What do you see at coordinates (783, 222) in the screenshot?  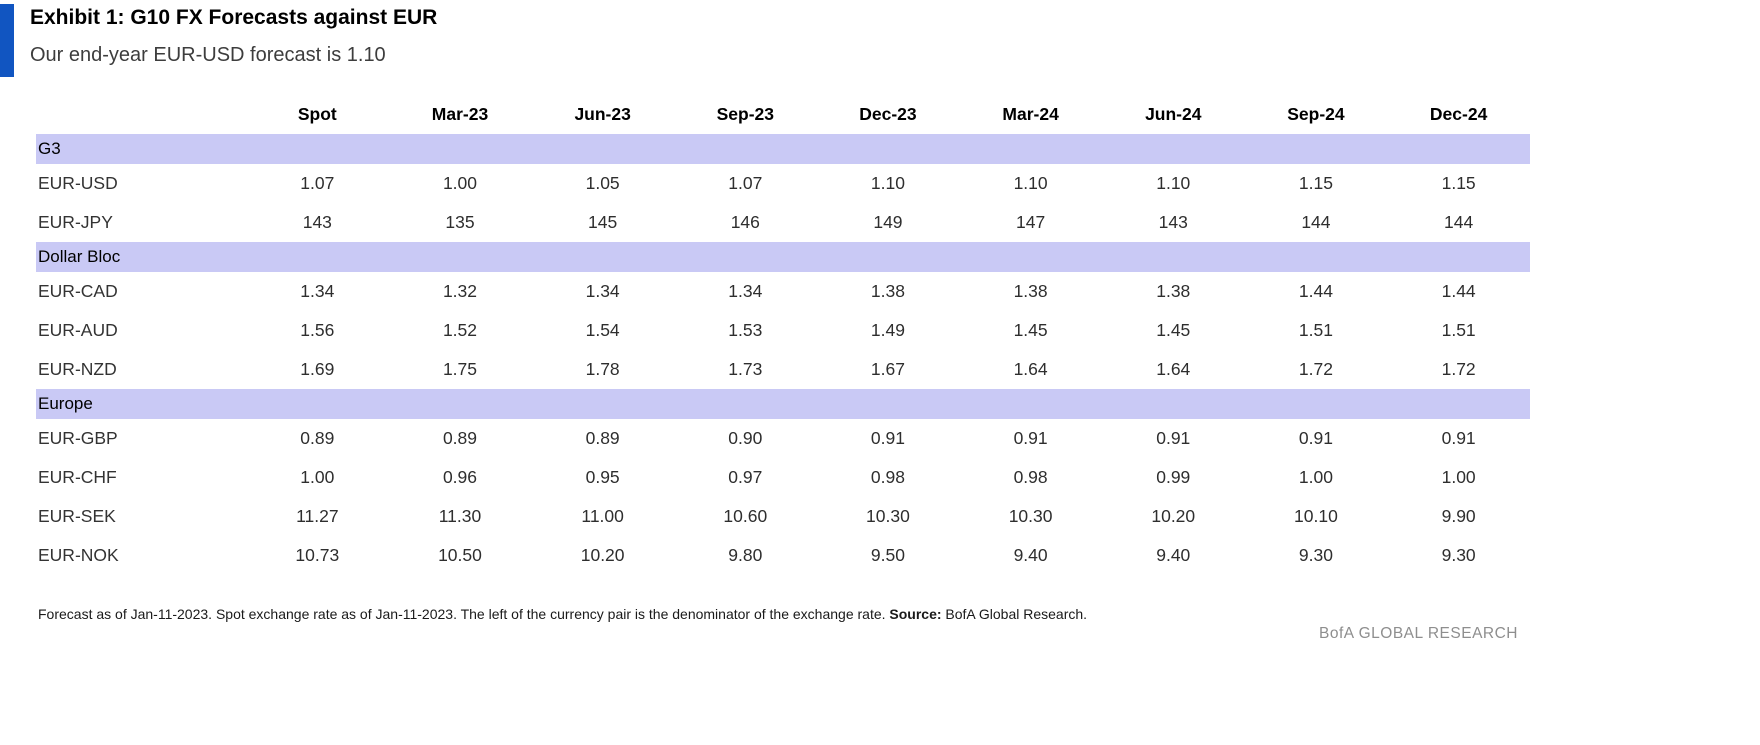 I see `table-row: EUR-JPY 143 135 145 146 149 147 143 144 144` at bounding box center [783, 222].